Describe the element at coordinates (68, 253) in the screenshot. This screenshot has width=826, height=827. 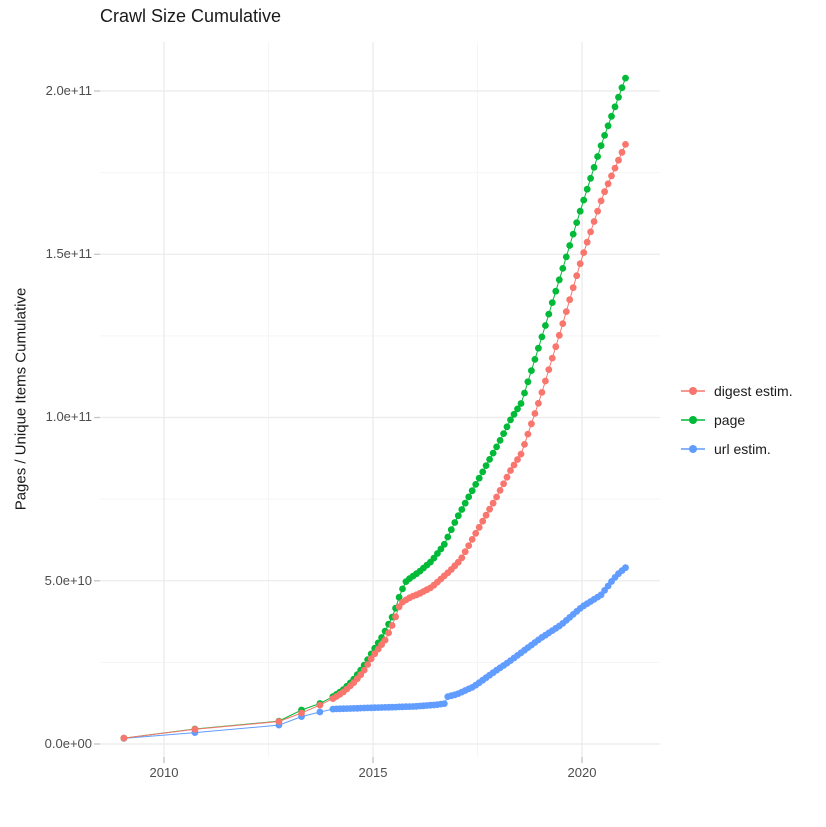
I see `y-tick-label: 1.5e+11` at that location.